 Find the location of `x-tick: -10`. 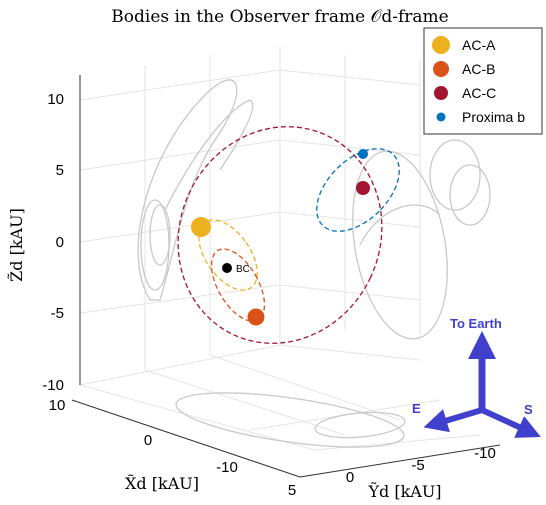

x-tick: -10 is located at coordinates (227, 467).